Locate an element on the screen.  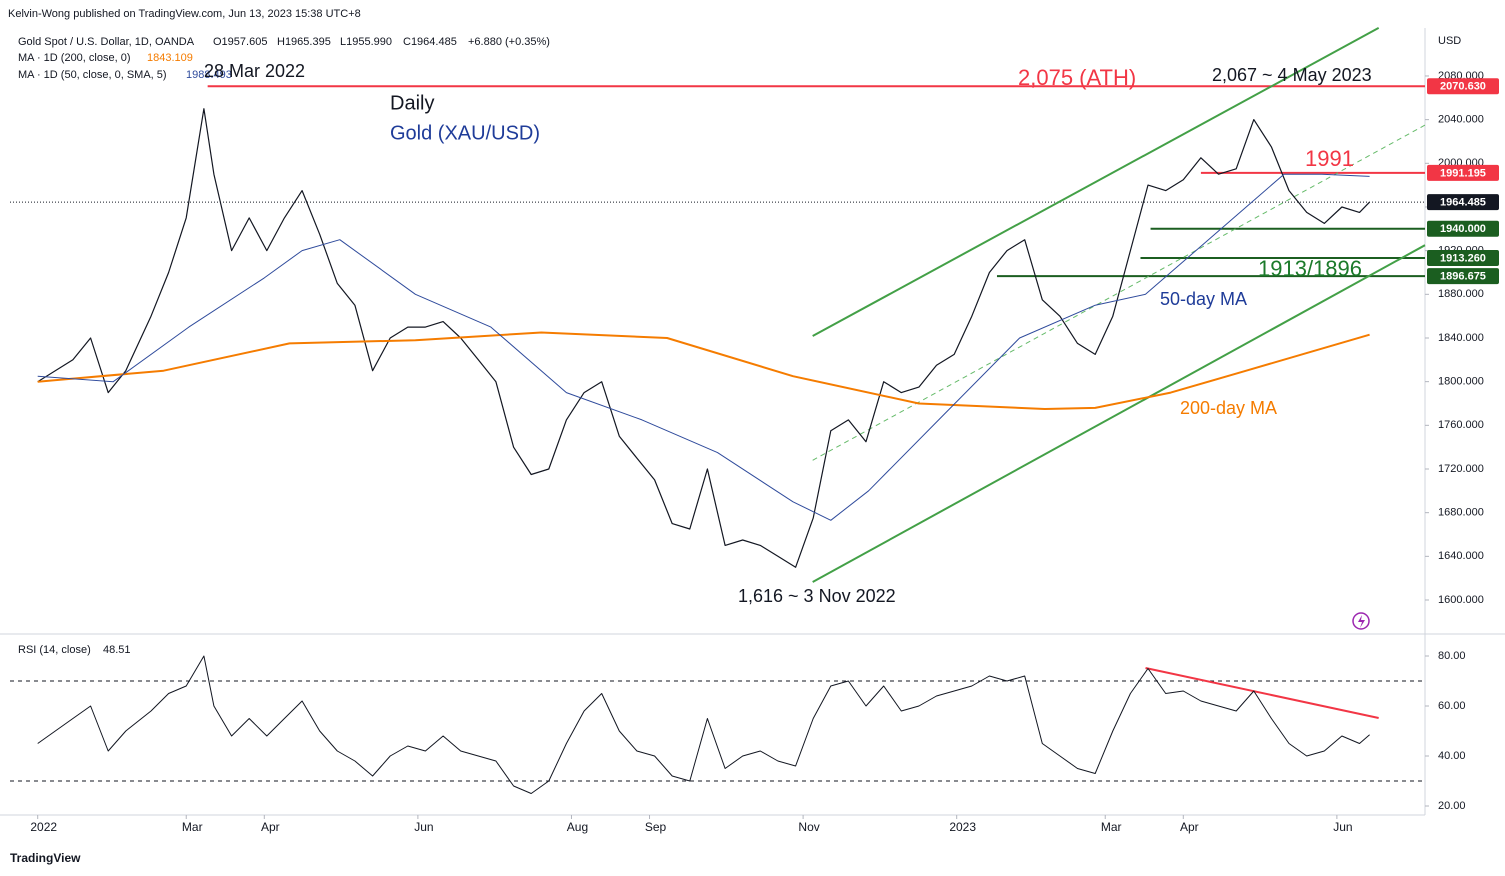
x-tick-label: Sep is located at coordinates (656, 827).